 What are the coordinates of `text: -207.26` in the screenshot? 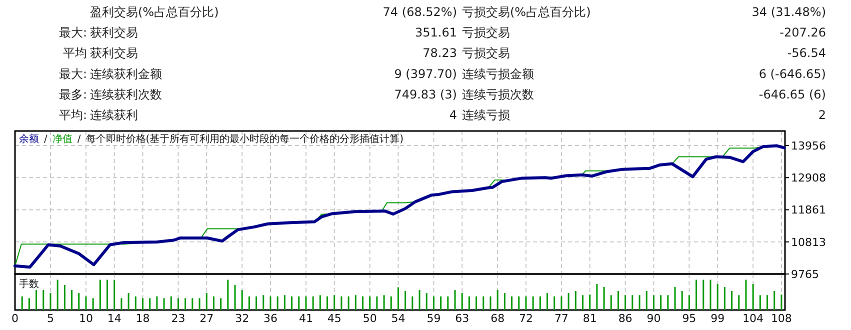 It's located at (803, 33).